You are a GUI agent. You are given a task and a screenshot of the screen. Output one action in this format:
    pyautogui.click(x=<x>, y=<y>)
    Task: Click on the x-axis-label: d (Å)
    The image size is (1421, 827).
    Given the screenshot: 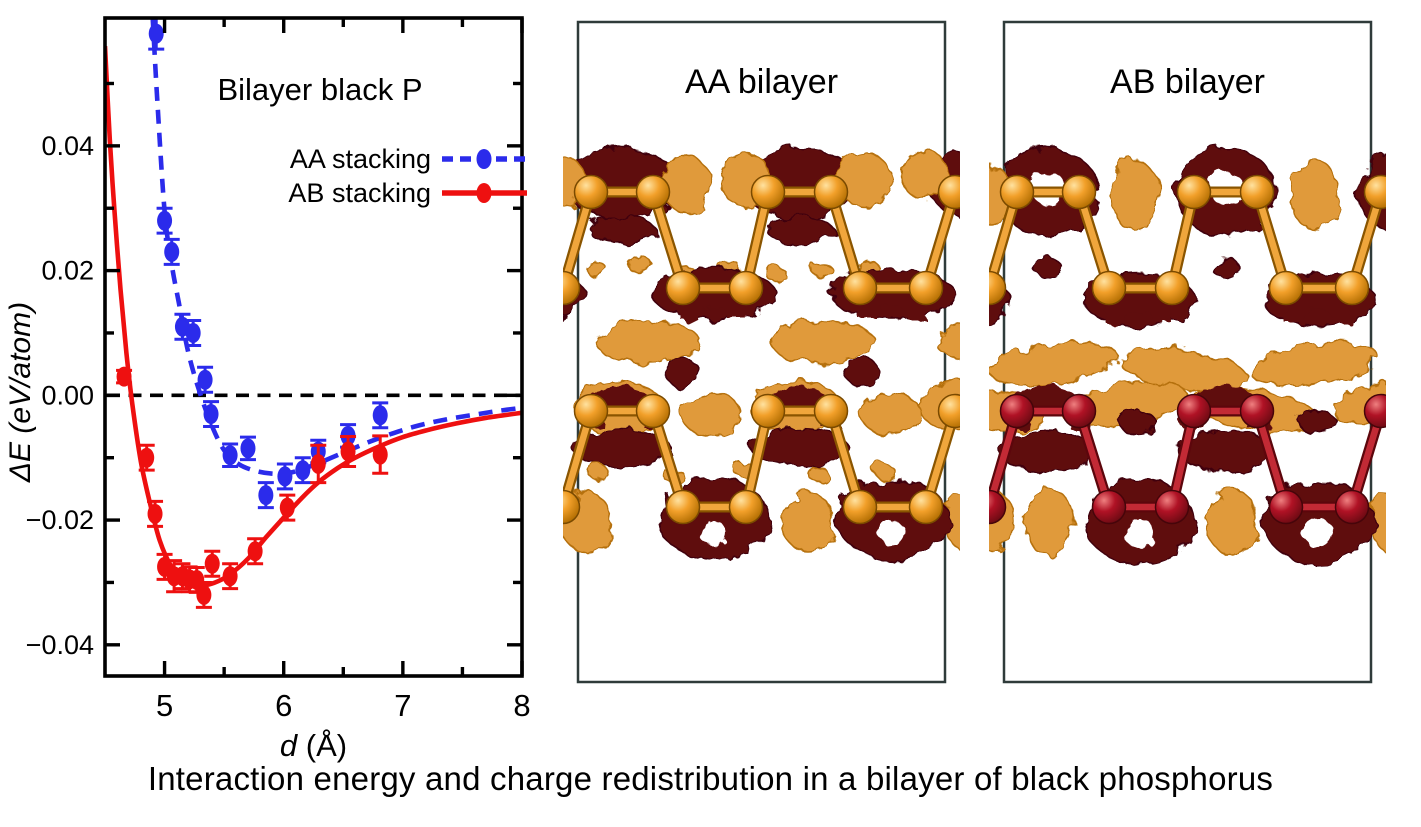 What is the action you would take?
    pyautogui.click(x=313, y=745)
    